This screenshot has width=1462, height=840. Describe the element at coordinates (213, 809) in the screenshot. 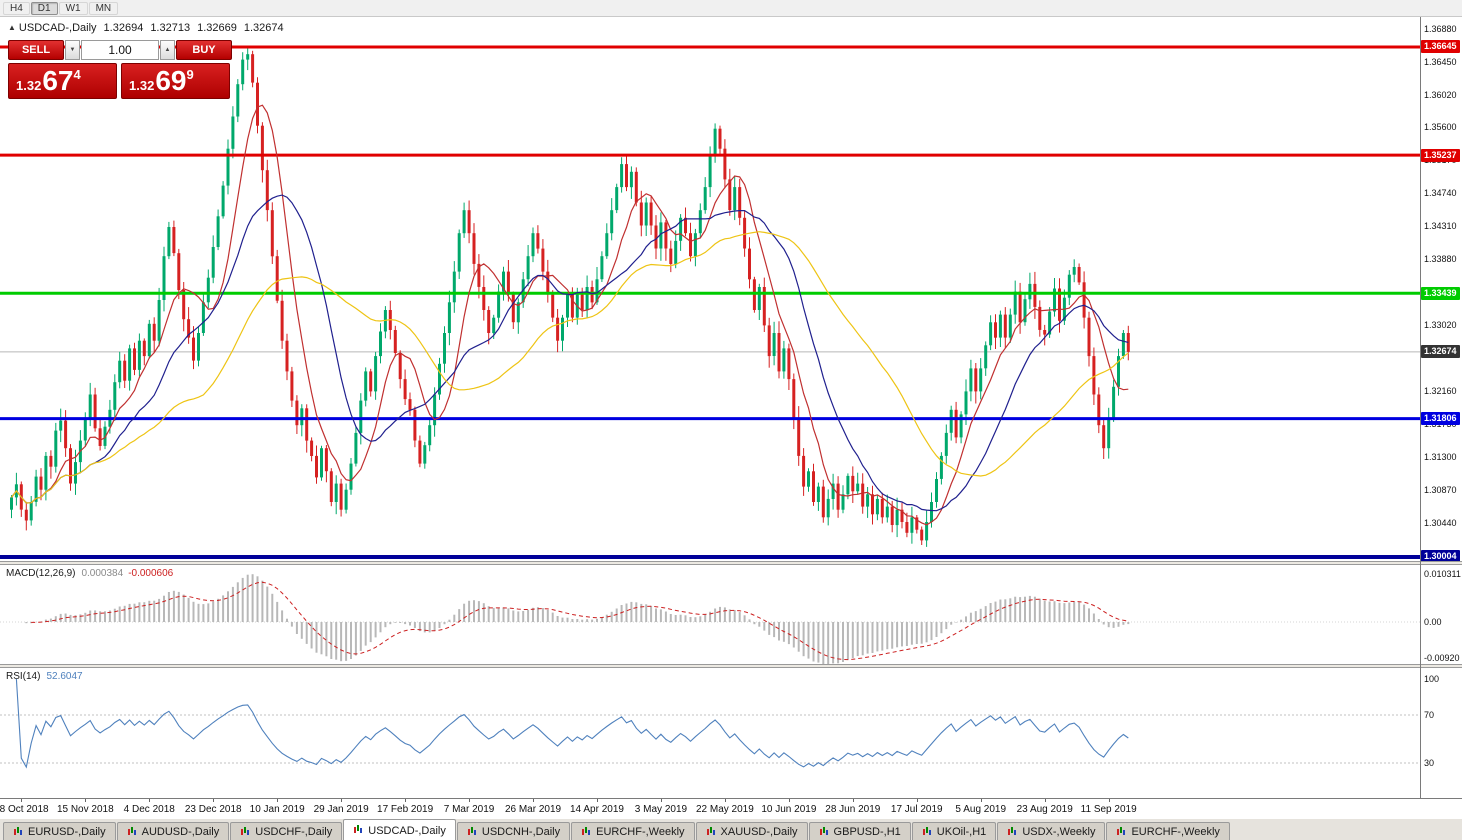

I see `date-label: 23 Dec 2018` at that location.